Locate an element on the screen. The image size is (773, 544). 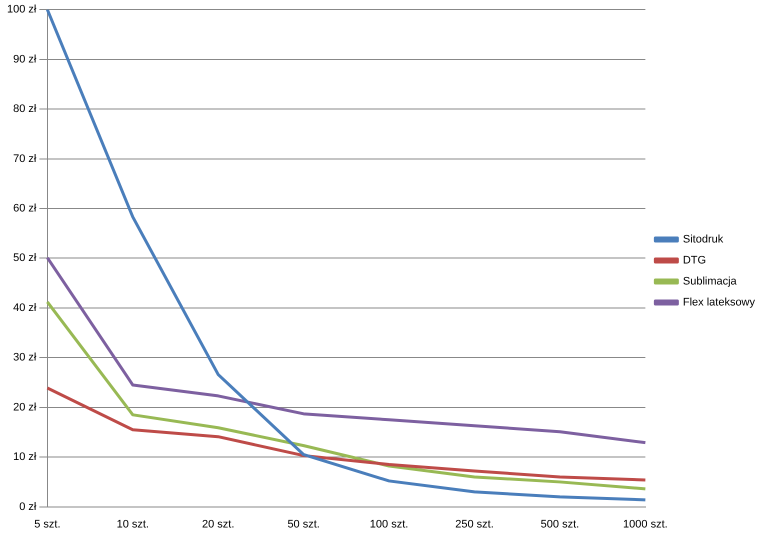
x-tick-label: 50 szt. is located at coordinates (303, 524).